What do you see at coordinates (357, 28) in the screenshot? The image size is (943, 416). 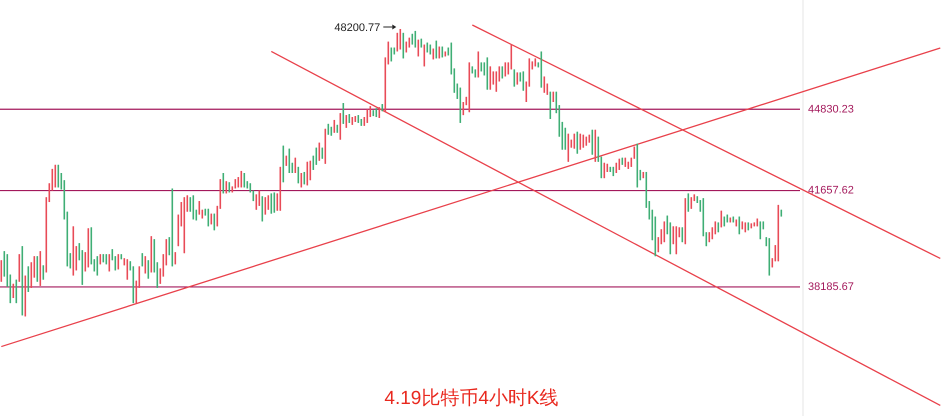 I see `annotation: 48200.77` at bounding box center [357, 28].